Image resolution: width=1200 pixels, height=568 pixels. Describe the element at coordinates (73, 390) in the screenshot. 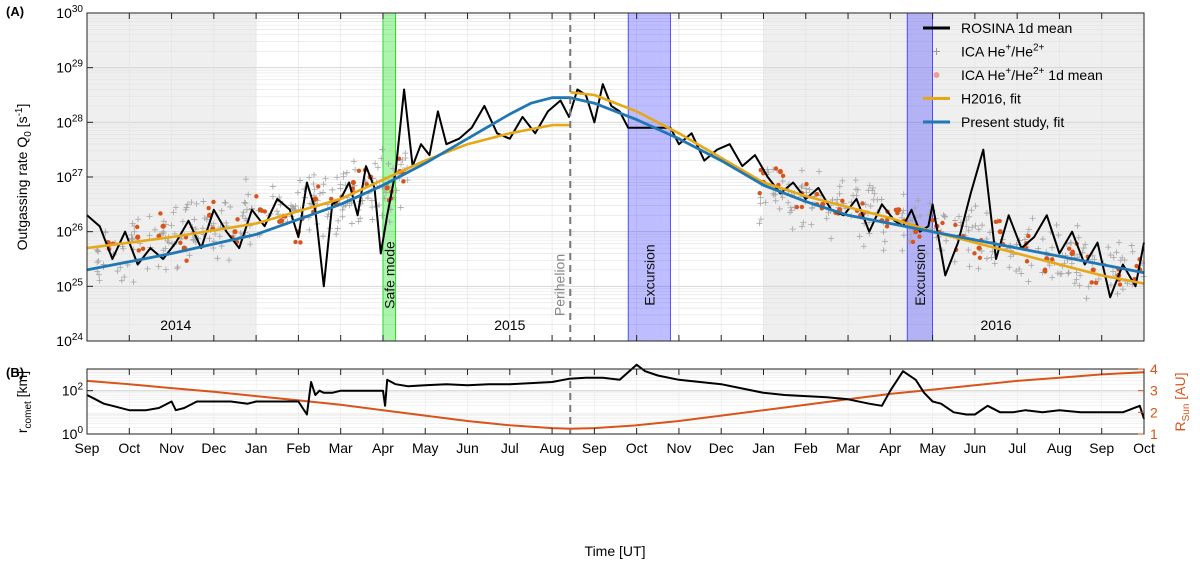

I see `y-tick-label: 10²` at that location.